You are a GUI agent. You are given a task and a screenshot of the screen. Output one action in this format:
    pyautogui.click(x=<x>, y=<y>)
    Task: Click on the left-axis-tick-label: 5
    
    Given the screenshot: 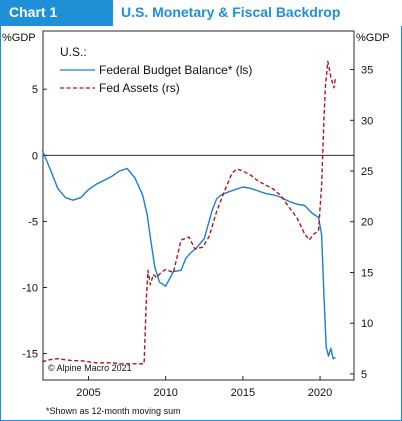 What is the action you would take?
    pyautogui.click(x=35, y=90)
    